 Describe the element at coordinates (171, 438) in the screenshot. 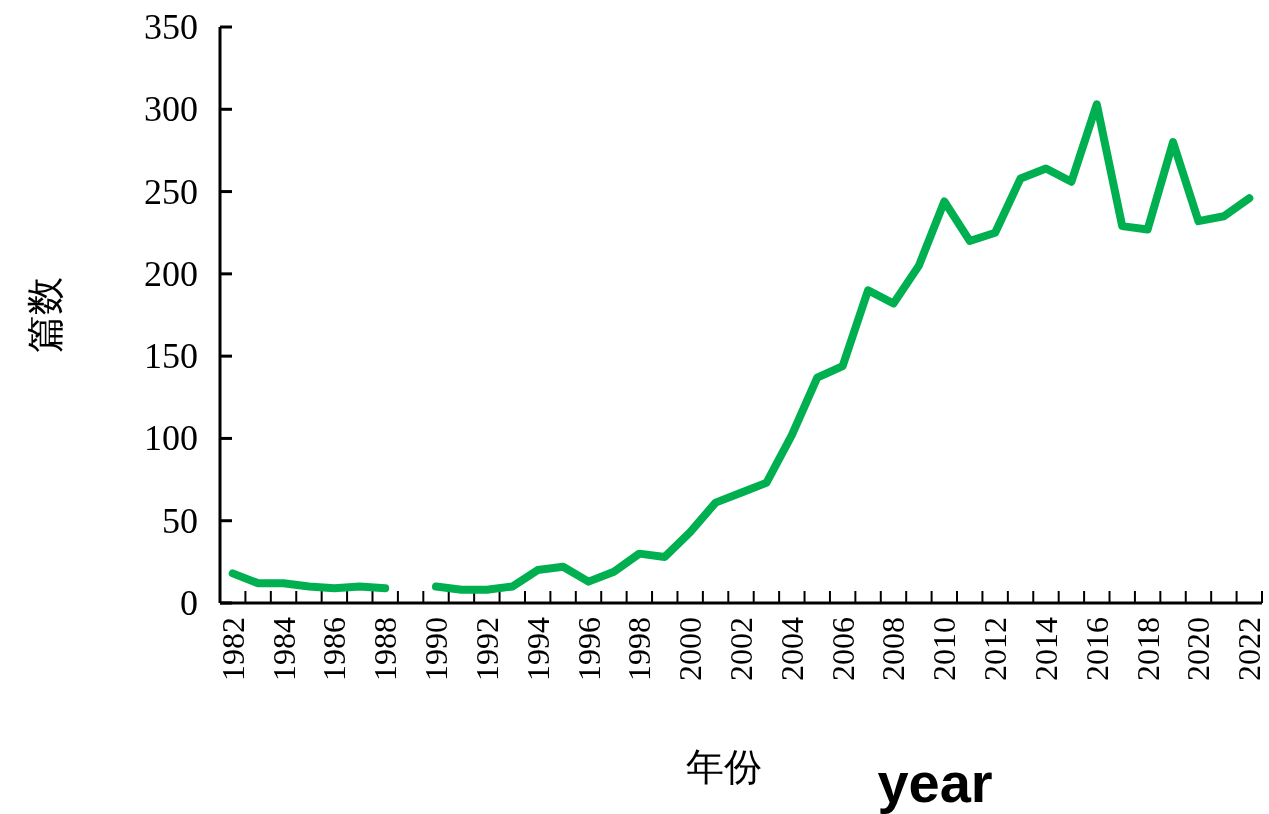

I see `y-tick-label: 100` at that location.